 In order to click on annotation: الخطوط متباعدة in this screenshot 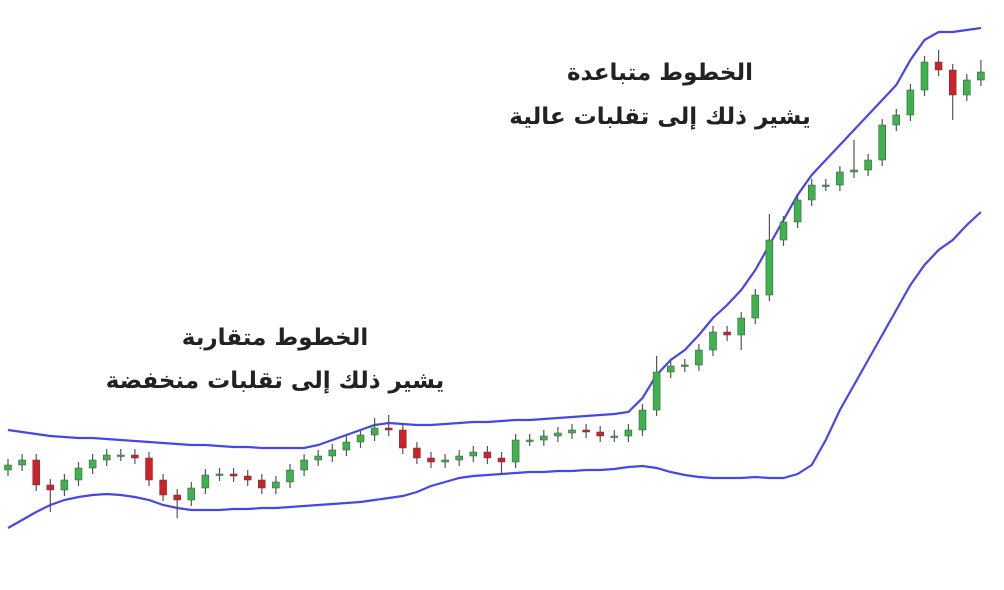, I will do `click(660, 73)`.